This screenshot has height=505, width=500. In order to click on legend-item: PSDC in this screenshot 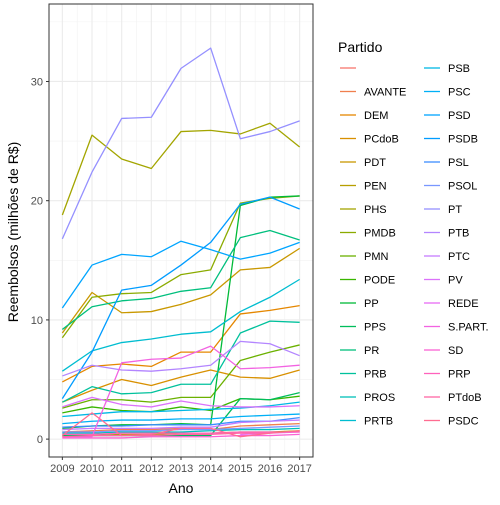, I will do `click(451, 422)`.